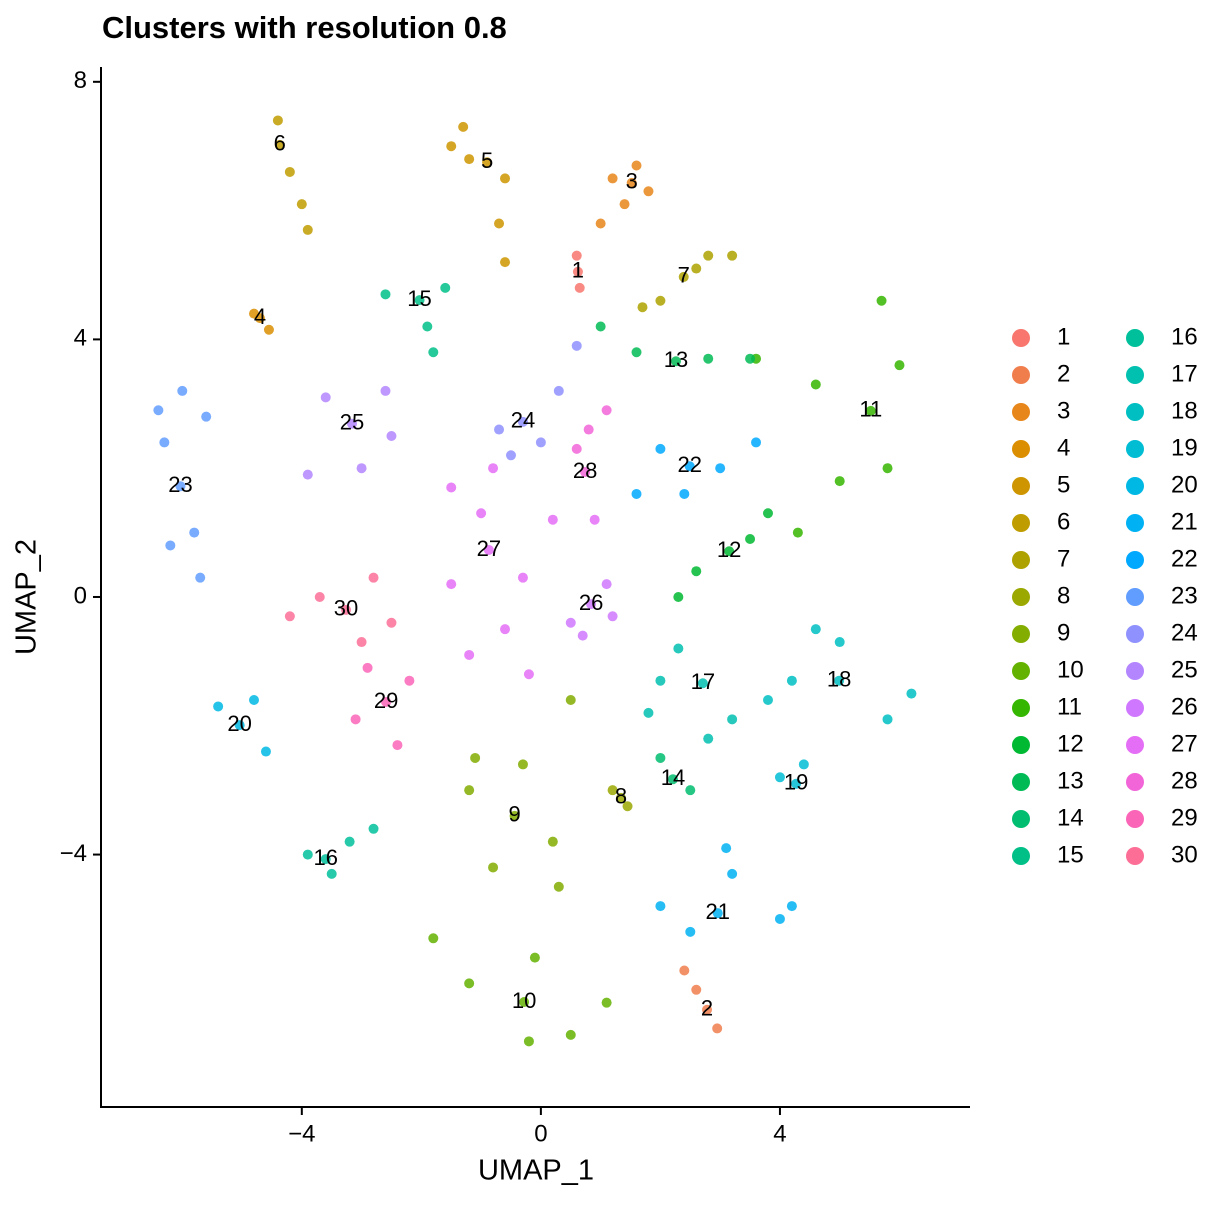 This screenshot has height=1208, width=1206. I want to click on legend-label: 19, so click(1184, 447).